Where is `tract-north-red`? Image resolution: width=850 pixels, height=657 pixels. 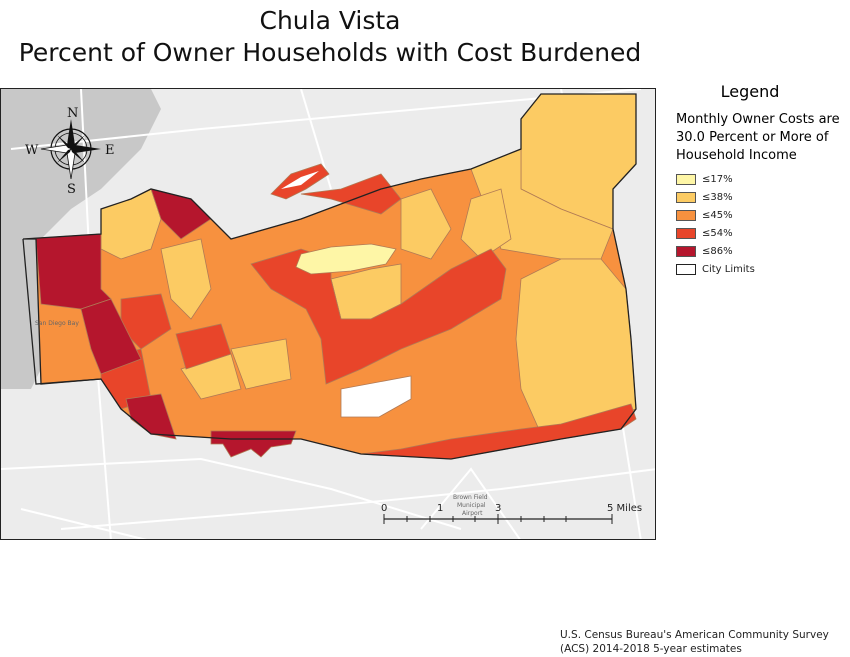 tract-north-red is located at coordinates (351, 194).